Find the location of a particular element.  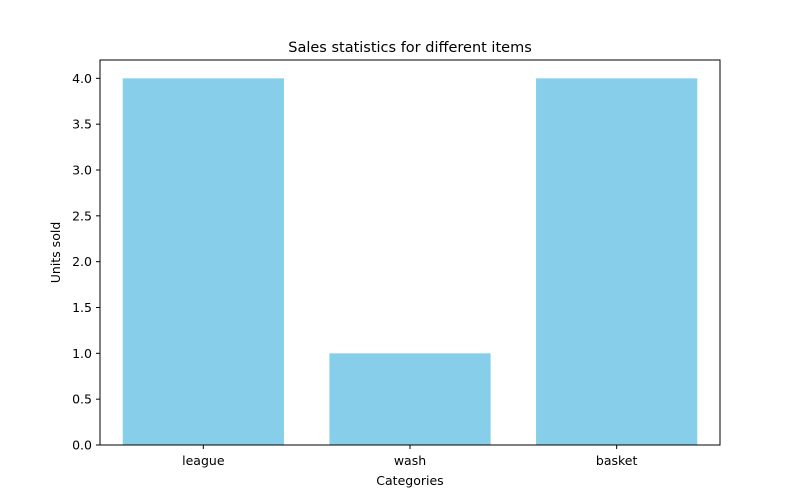

chart-title: Sales statistics for different items is located at coordinates (410, 48).